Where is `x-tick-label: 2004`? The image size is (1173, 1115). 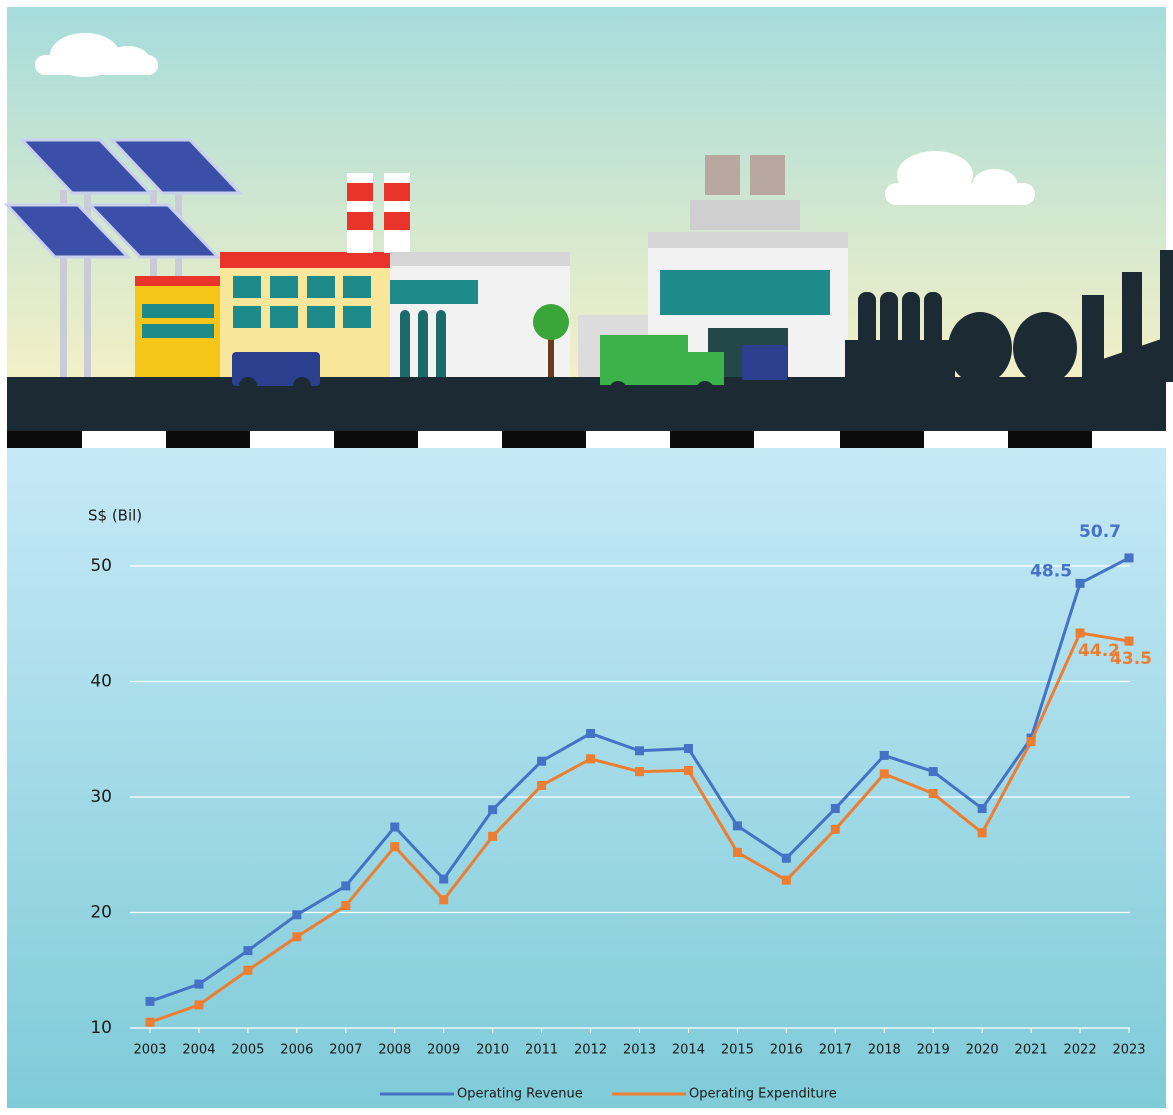 x-tick-label: 2004 is located at coordinates (198, 1050).